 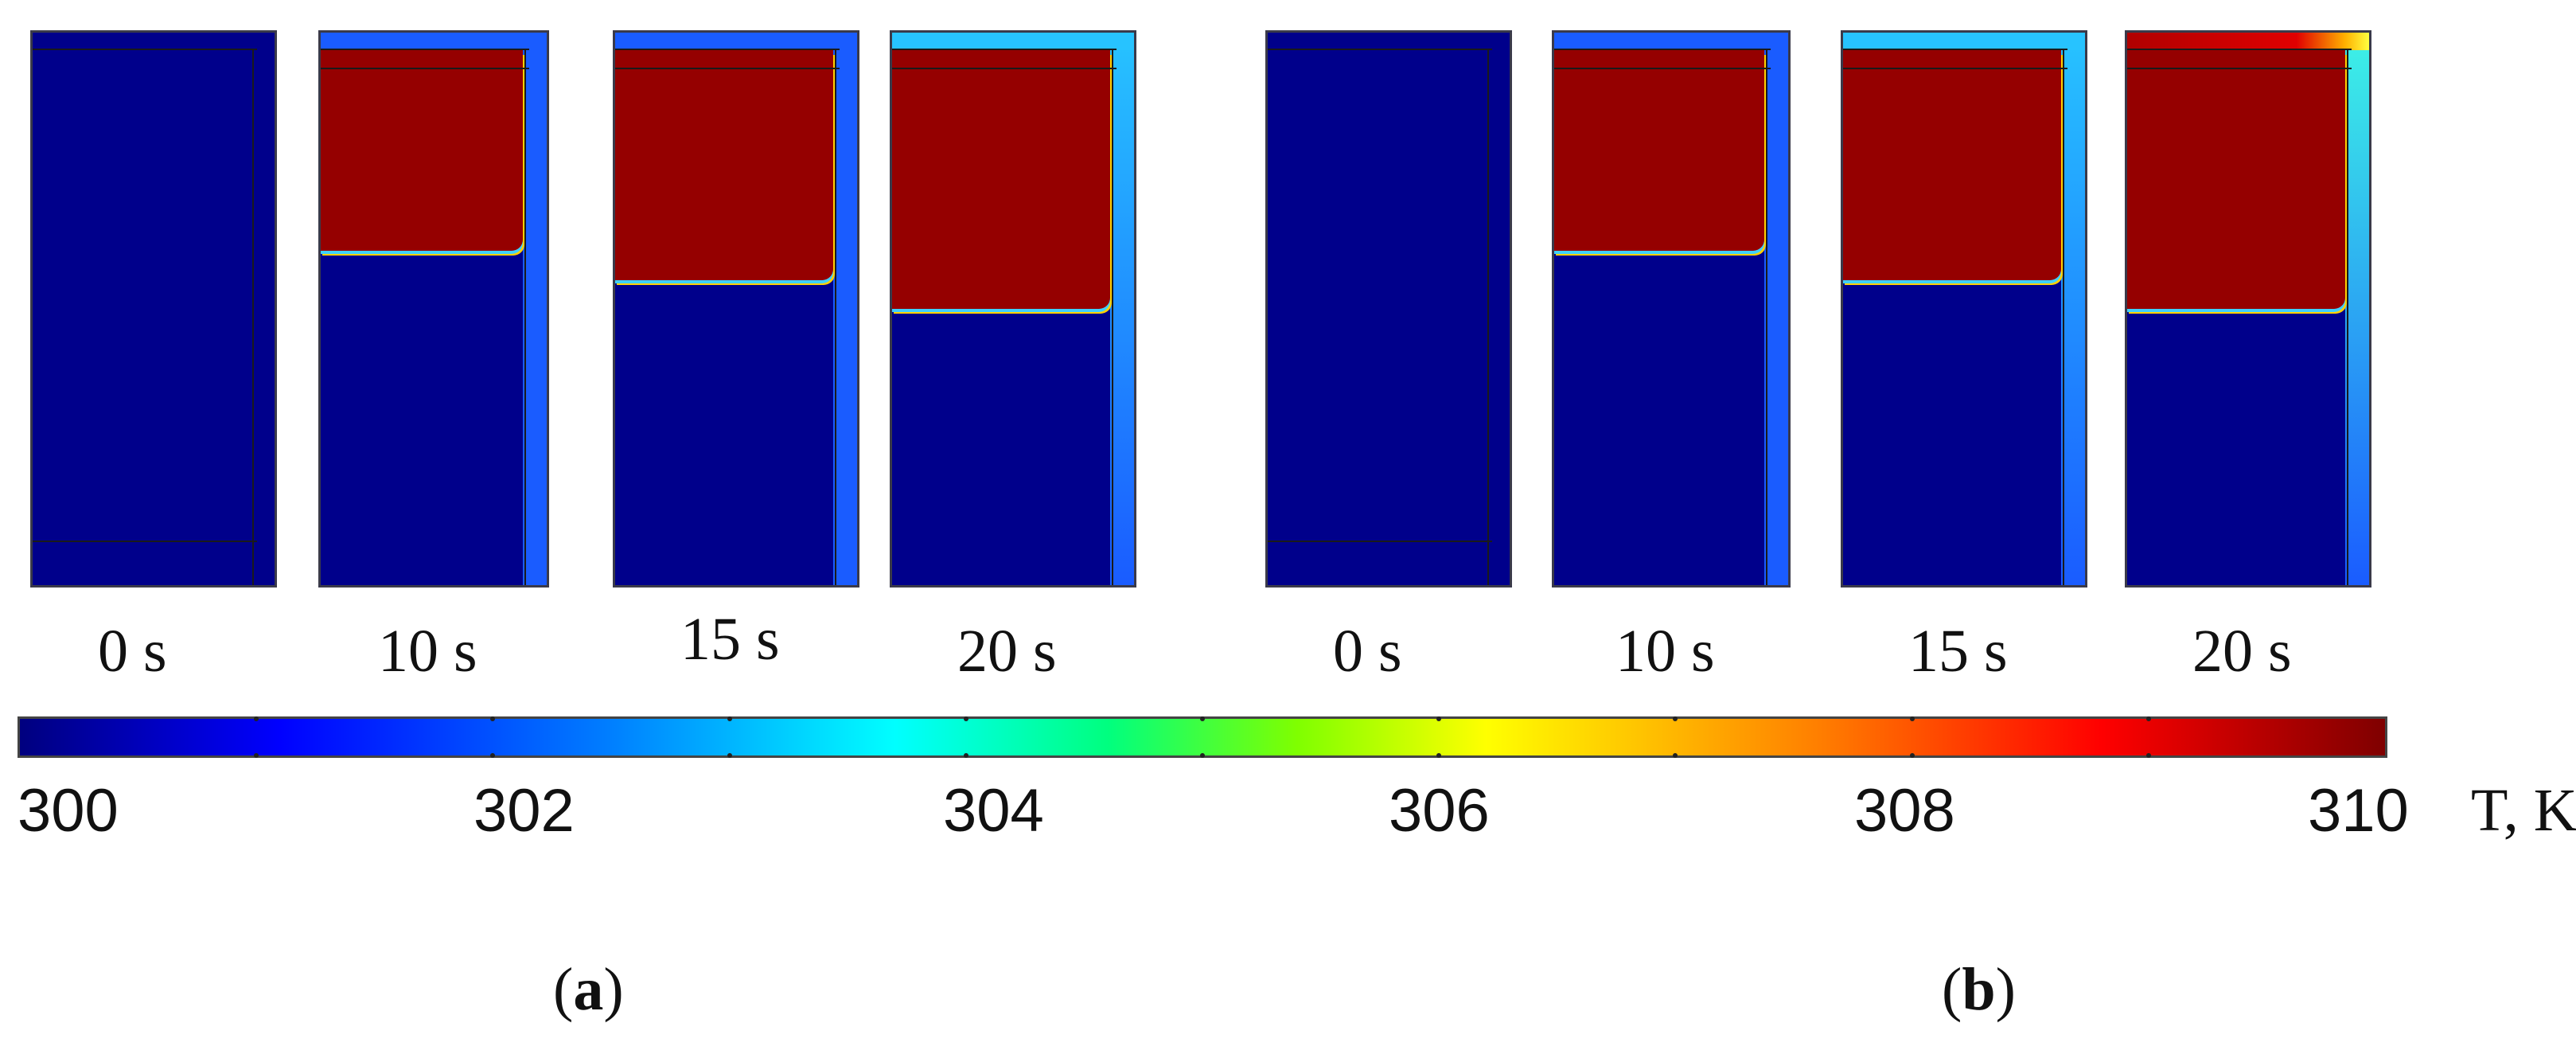 What do you see at coordinates (1388, 309) in the screenshot?
I see `field-b-t0` at bounding box center [1388, 309].